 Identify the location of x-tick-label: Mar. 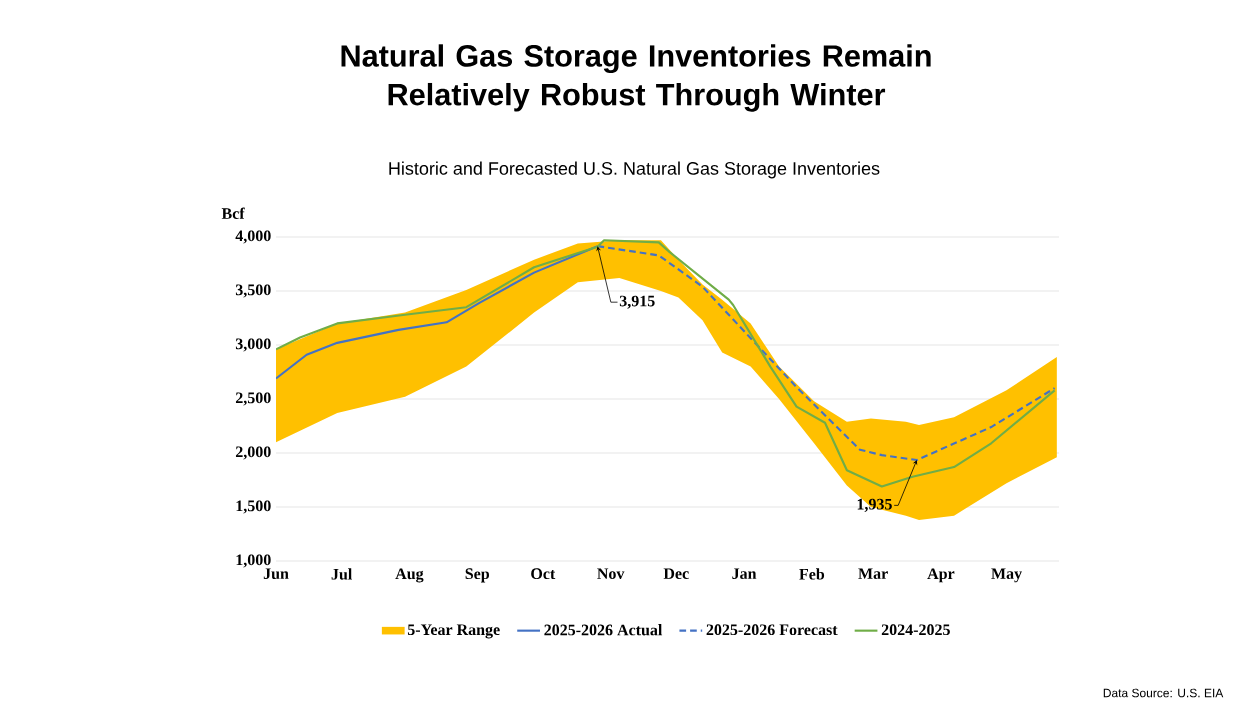
(873, 573).